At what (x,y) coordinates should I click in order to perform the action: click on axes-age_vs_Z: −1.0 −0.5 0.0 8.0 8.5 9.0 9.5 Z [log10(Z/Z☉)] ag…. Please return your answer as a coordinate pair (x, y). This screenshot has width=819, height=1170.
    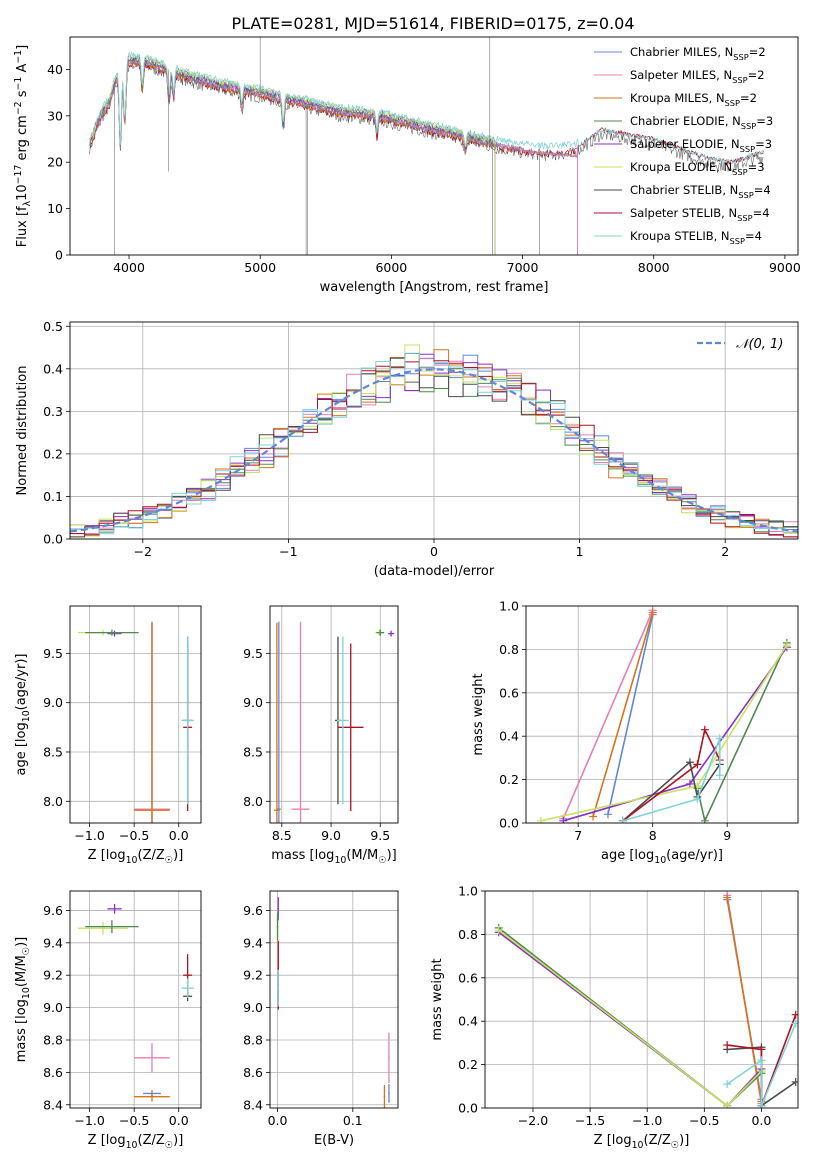
    Looking at the image, I should click on (108, 735).